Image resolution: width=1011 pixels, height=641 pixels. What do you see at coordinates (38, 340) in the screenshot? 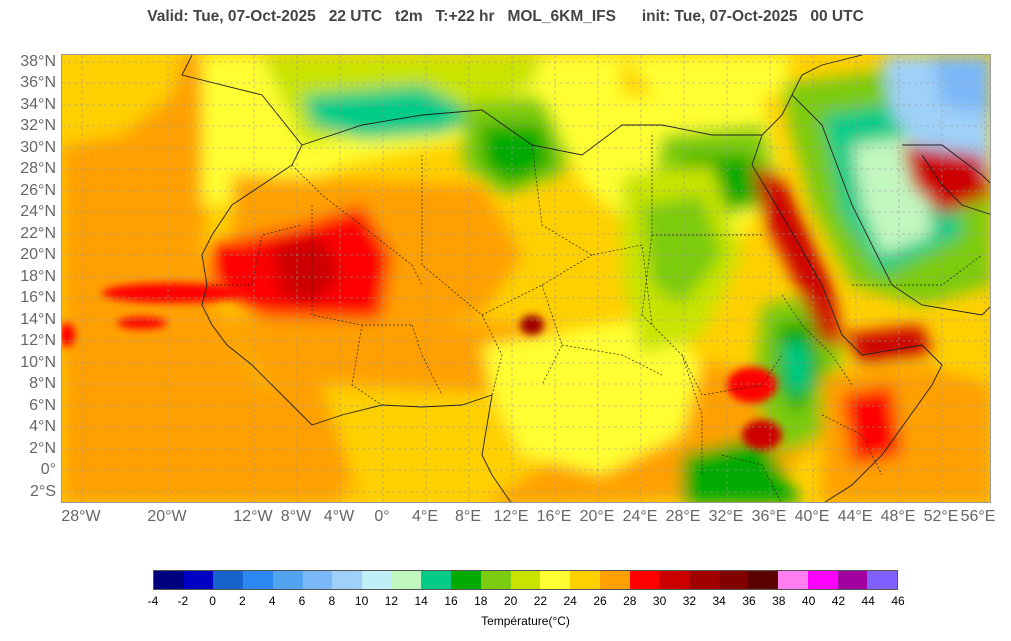
I see `lat-label: 12°N` at bounding box center [38, 340].